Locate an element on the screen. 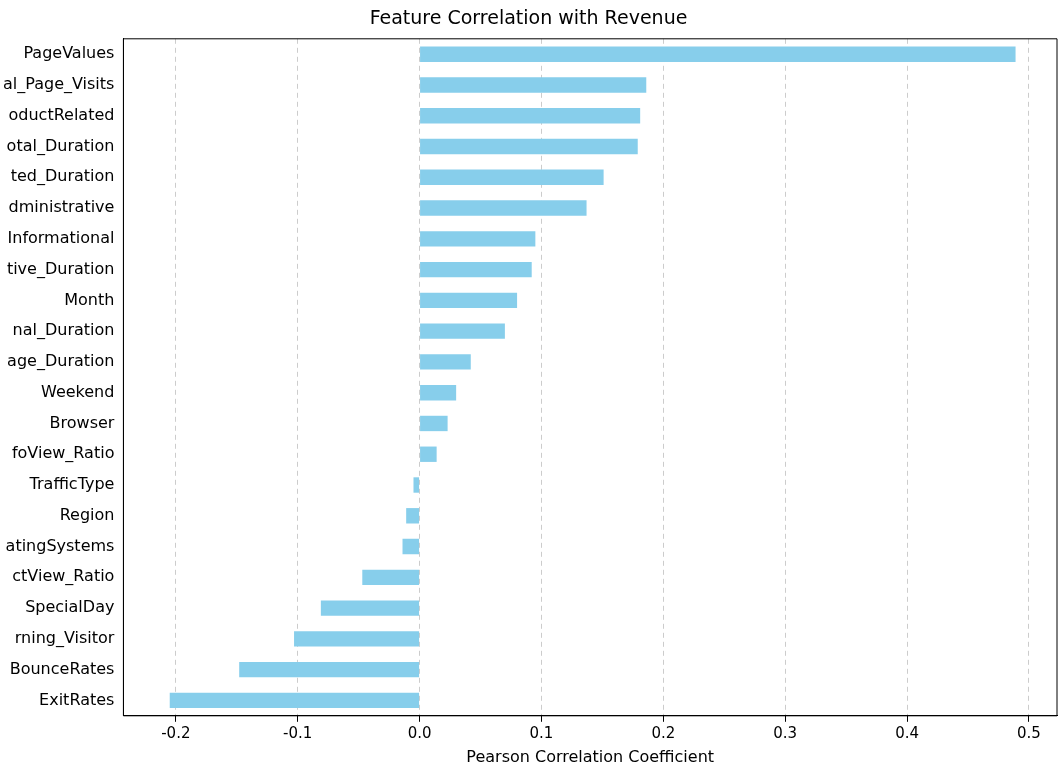 The width and height of the screenshot is (1059, 775). chart-title: Feature Correlation with Revenue is located at coordinates (528, 17).